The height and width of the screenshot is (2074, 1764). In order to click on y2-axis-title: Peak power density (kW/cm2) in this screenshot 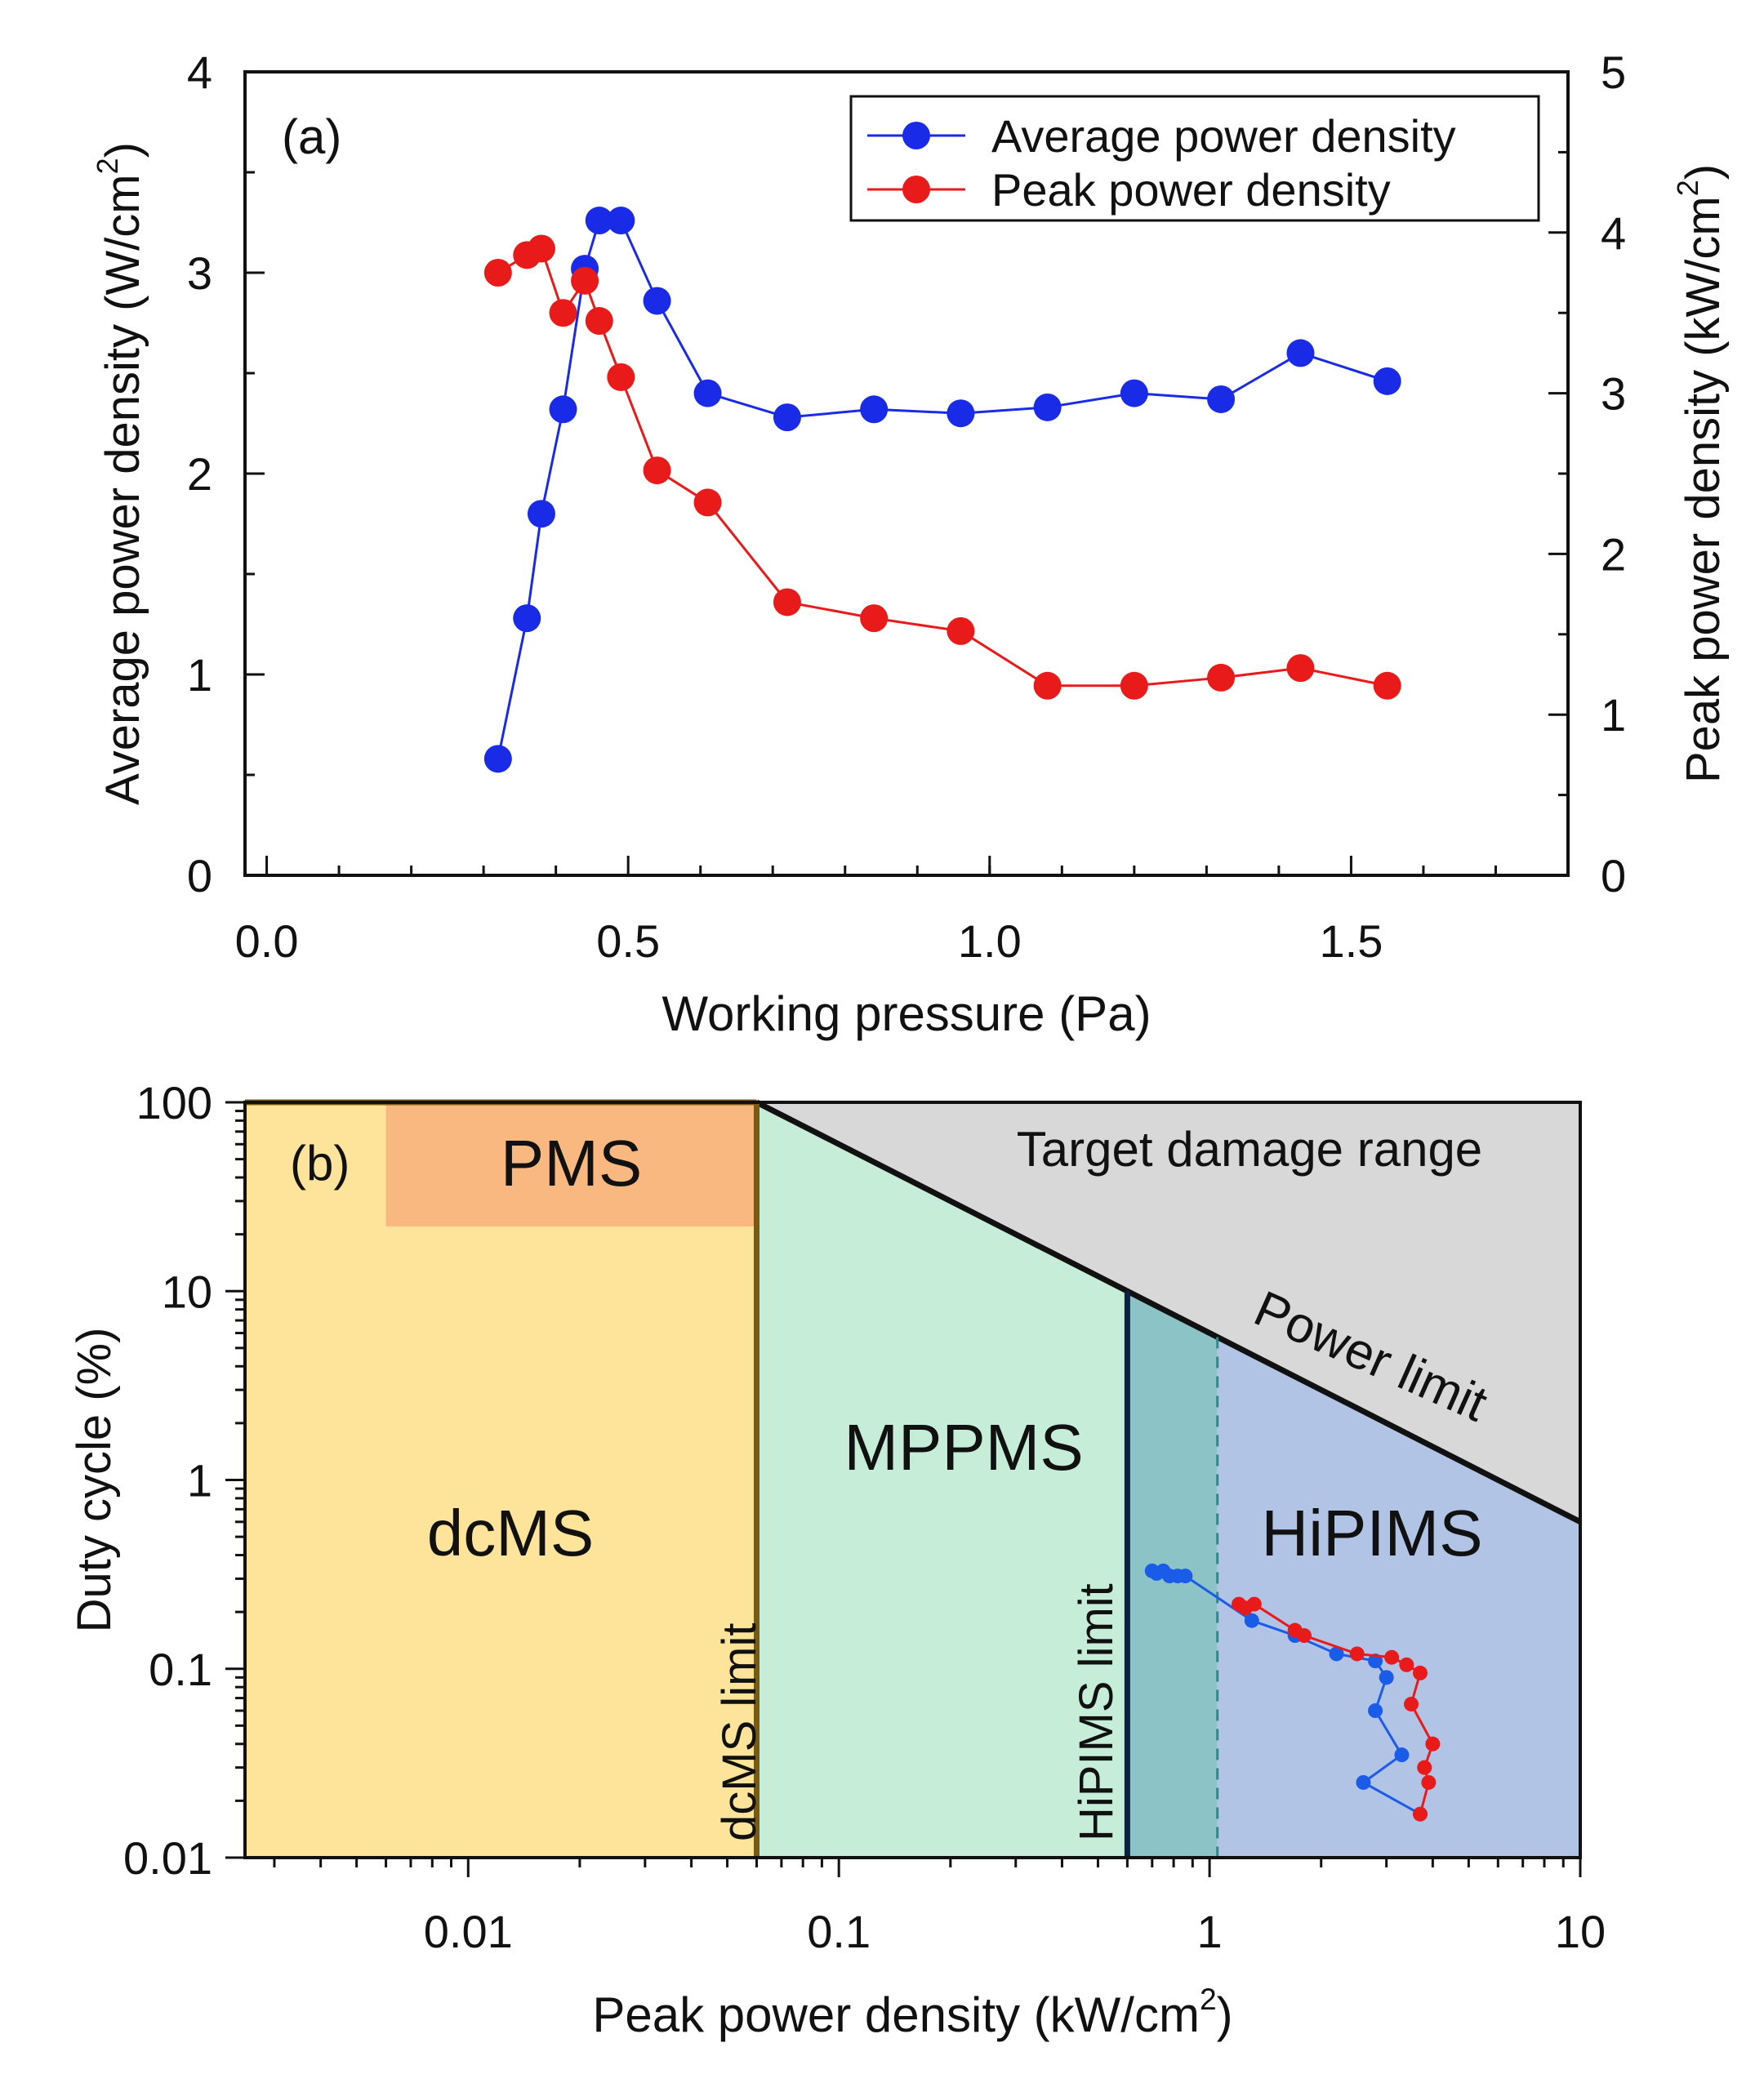, I will do `click(1700, 474)`.